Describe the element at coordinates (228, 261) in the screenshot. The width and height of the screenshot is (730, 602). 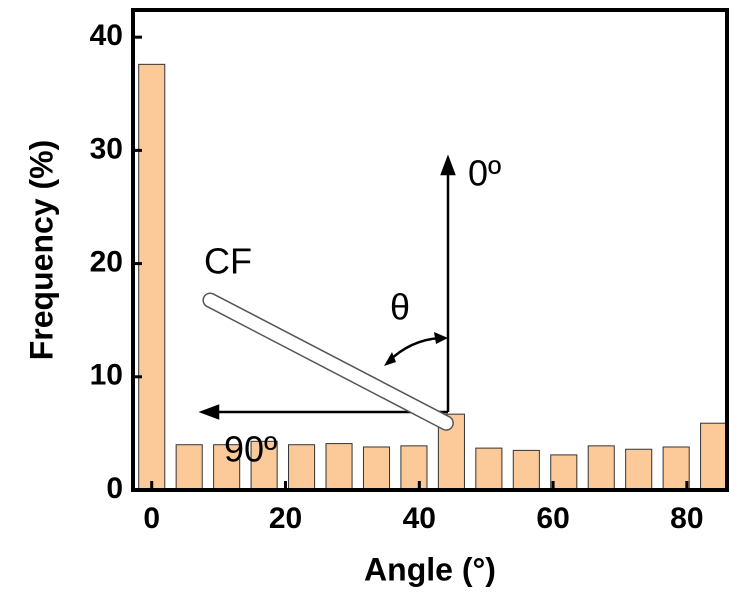
I see `annotation: CF` at that location.